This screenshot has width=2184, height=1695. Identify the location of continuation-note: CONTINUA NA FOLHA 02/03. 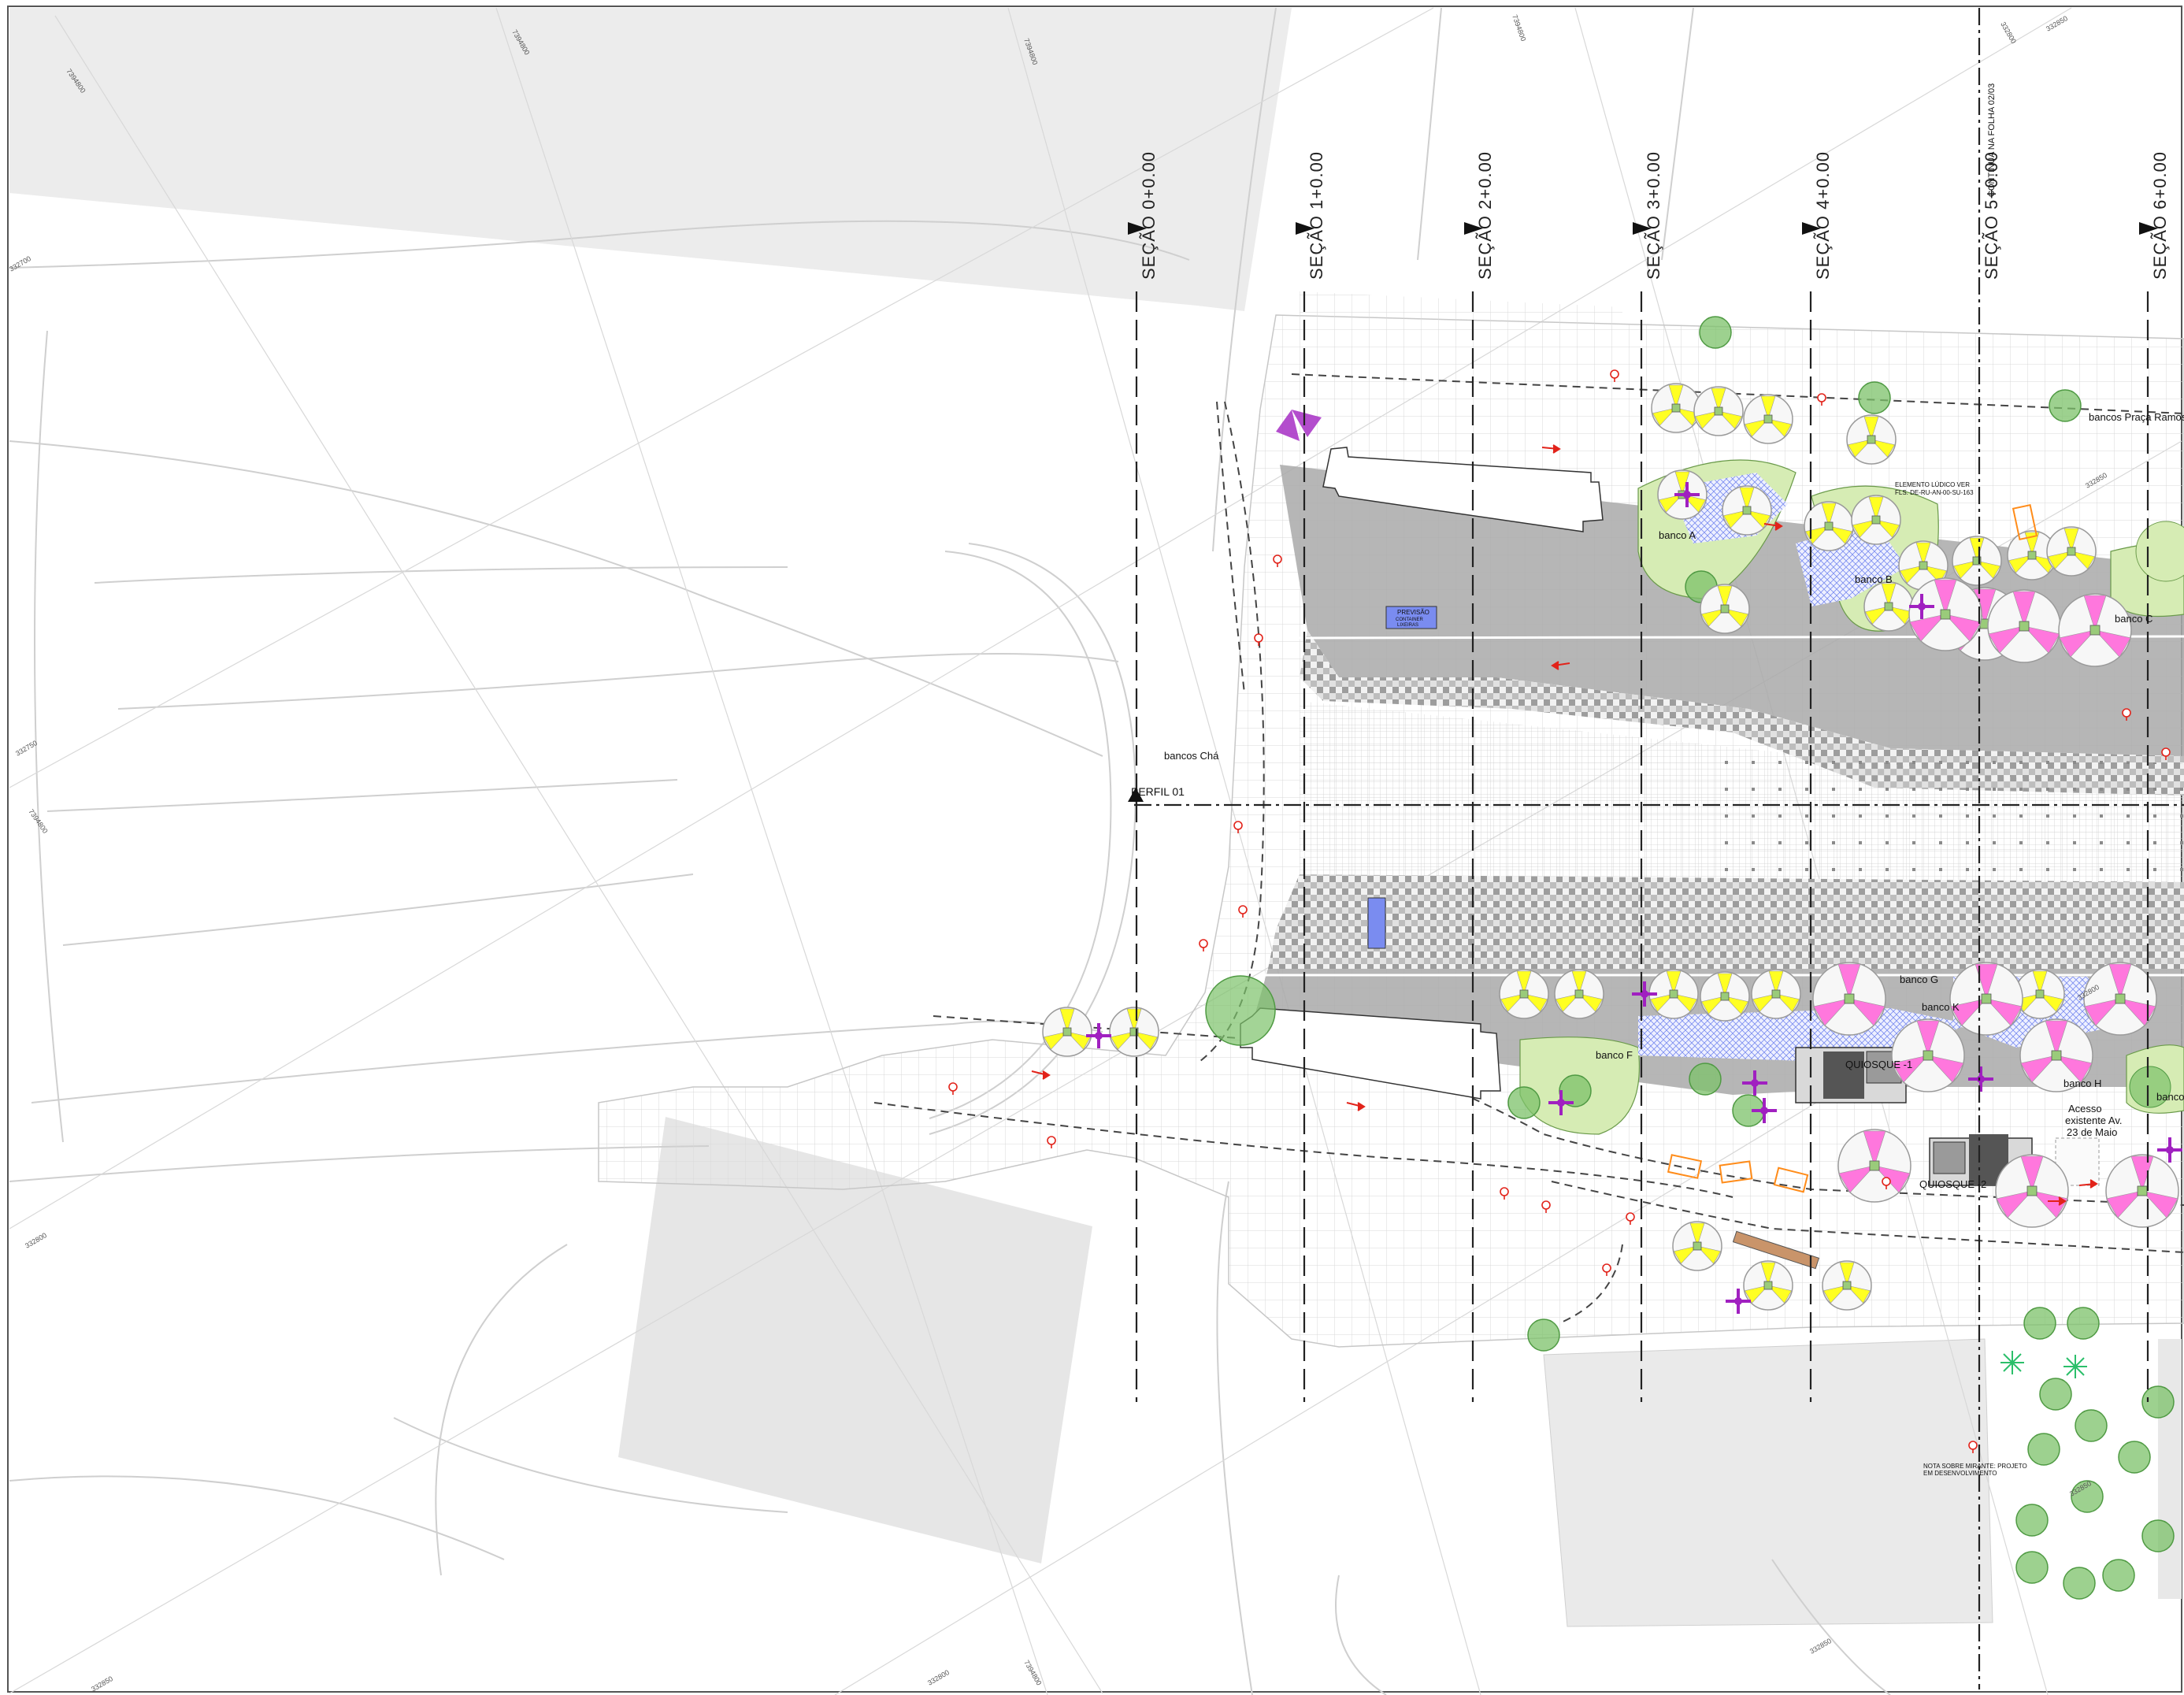
(1992, 140).